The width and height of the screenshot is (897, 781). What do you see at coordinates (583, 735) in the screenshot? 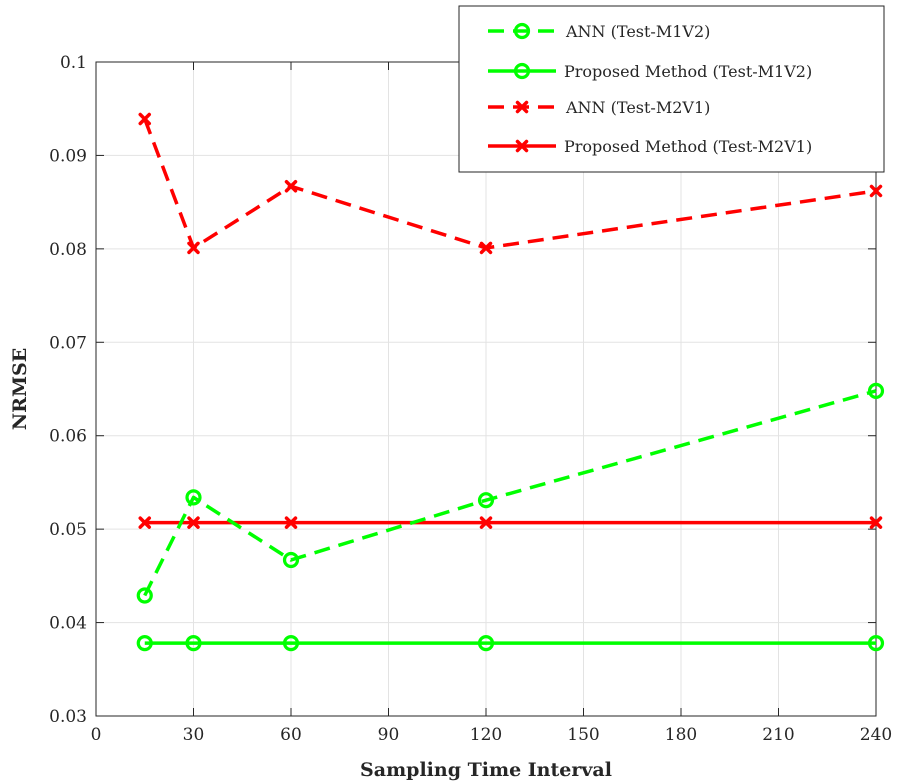
I see `x-tick-label: 150` at bounding box center [583, 735].